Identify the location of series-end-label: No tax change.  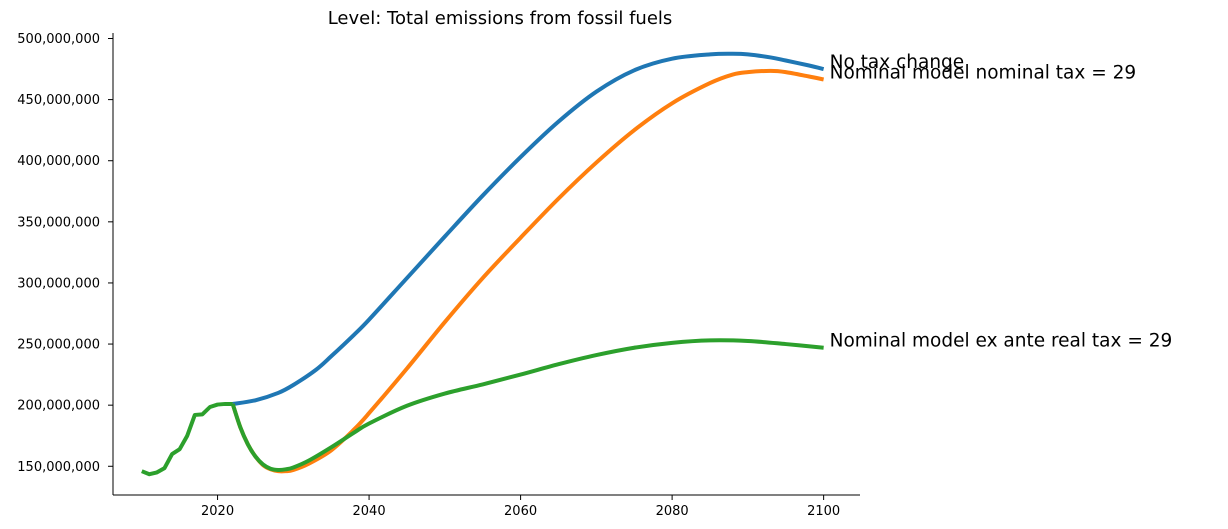
(897, 62).